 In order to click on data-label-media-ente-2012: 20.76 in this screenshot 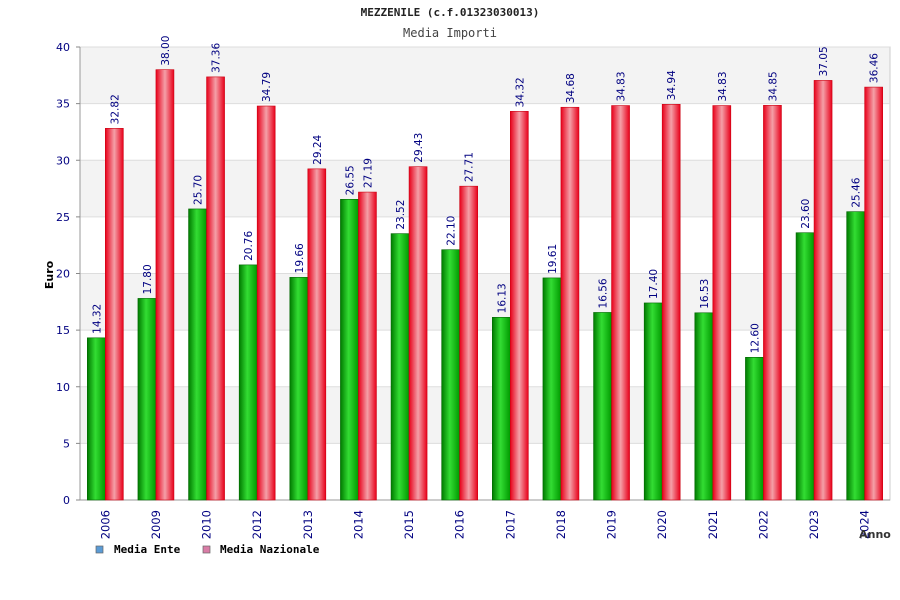, I will do `click(249, 246)`.